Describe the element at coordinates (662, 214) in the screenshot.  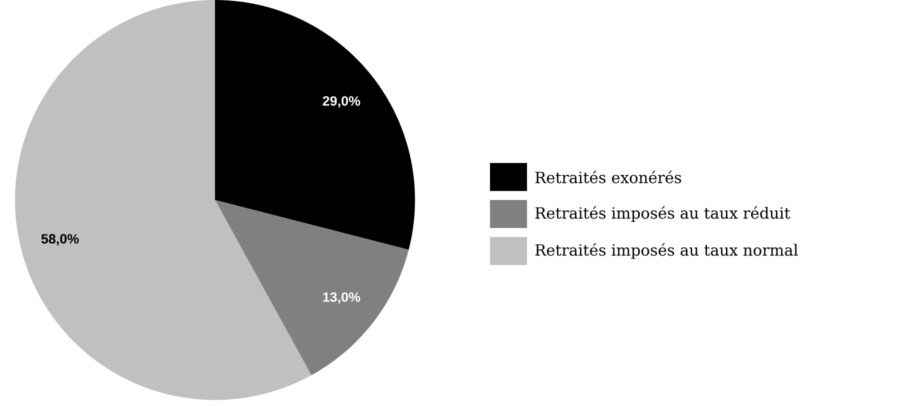
I see `legend-label: Retraités imposés au taux réduit` at that location.